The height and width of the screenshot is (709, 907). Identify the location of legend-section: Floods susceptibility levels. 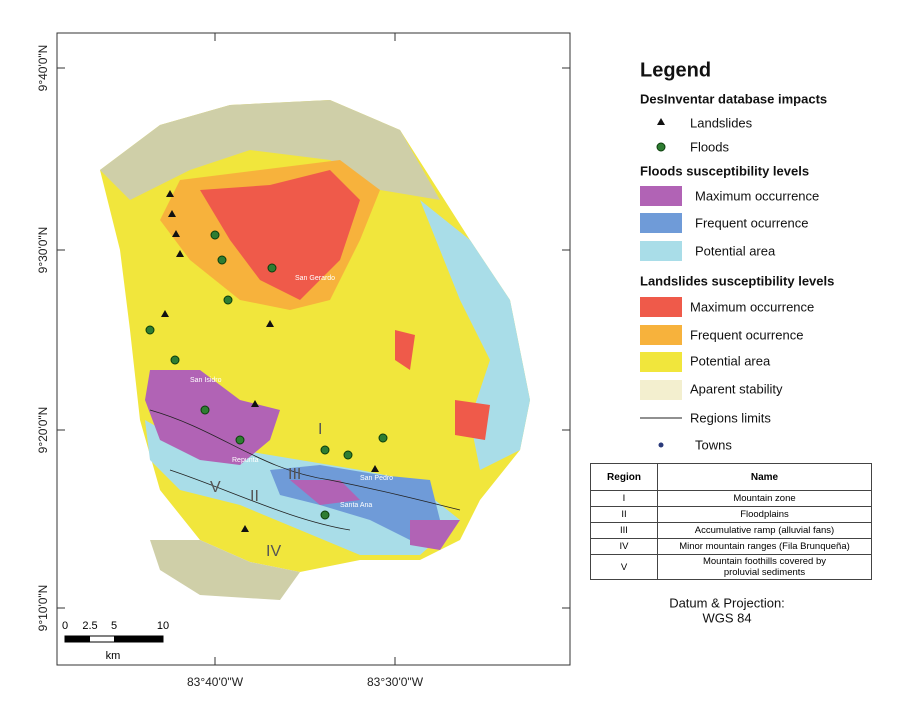
(724, 170).